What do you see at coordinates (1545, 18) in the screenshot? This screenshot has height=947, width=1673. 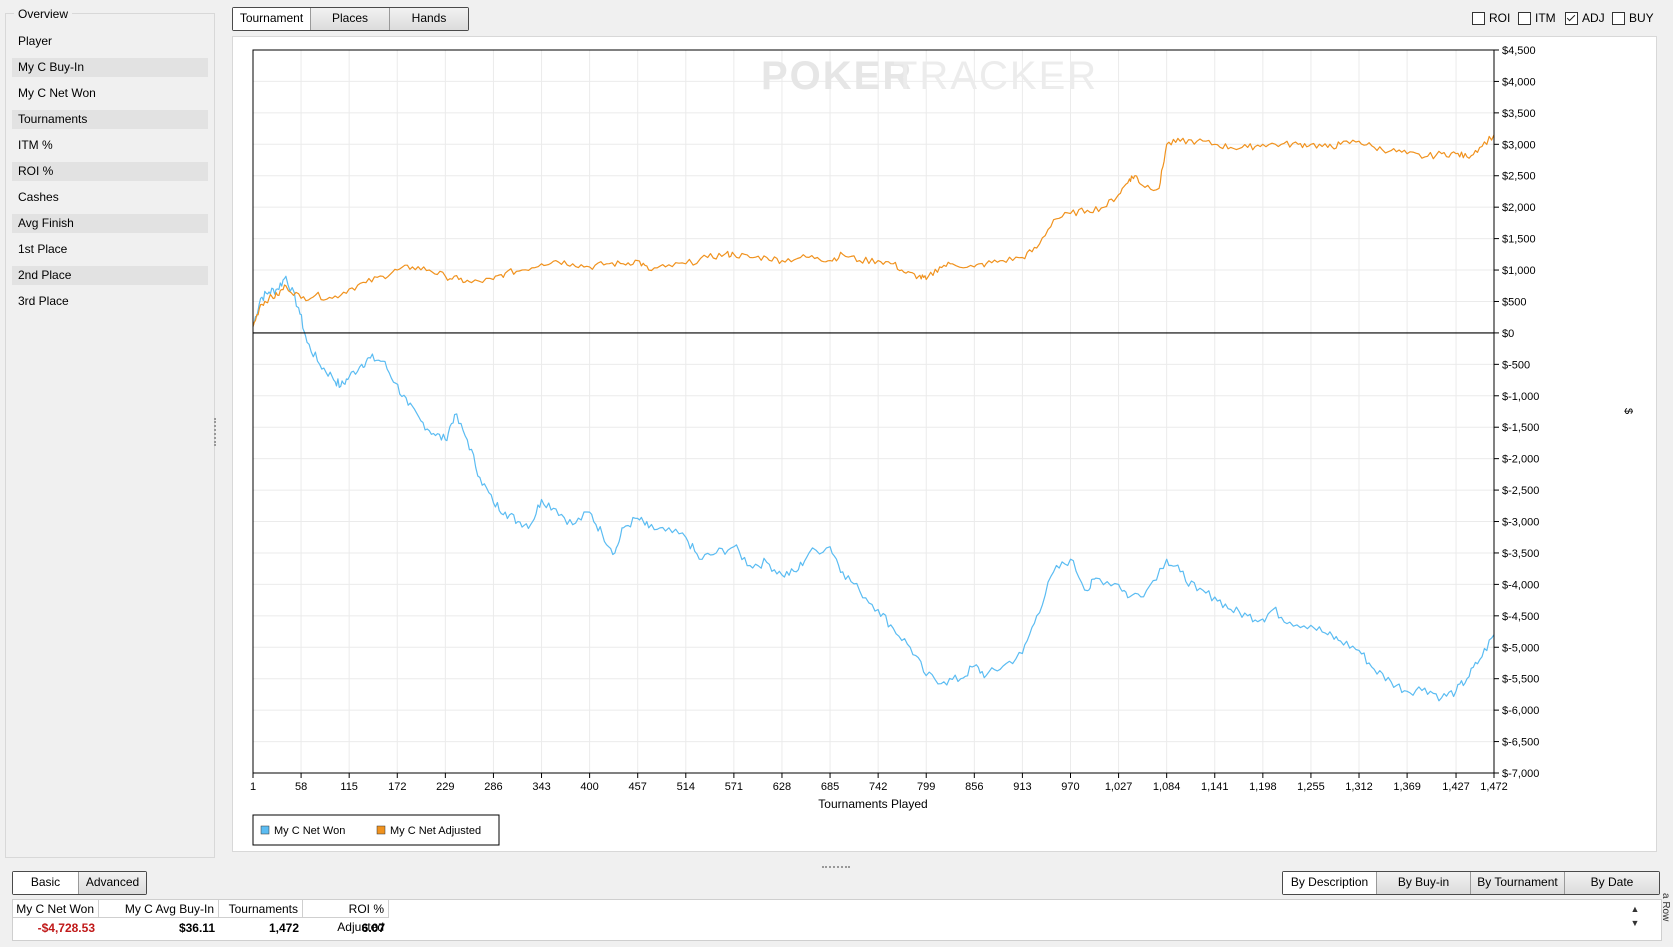 I see `itm-label: ITM` at bounding box center [1545, 18].